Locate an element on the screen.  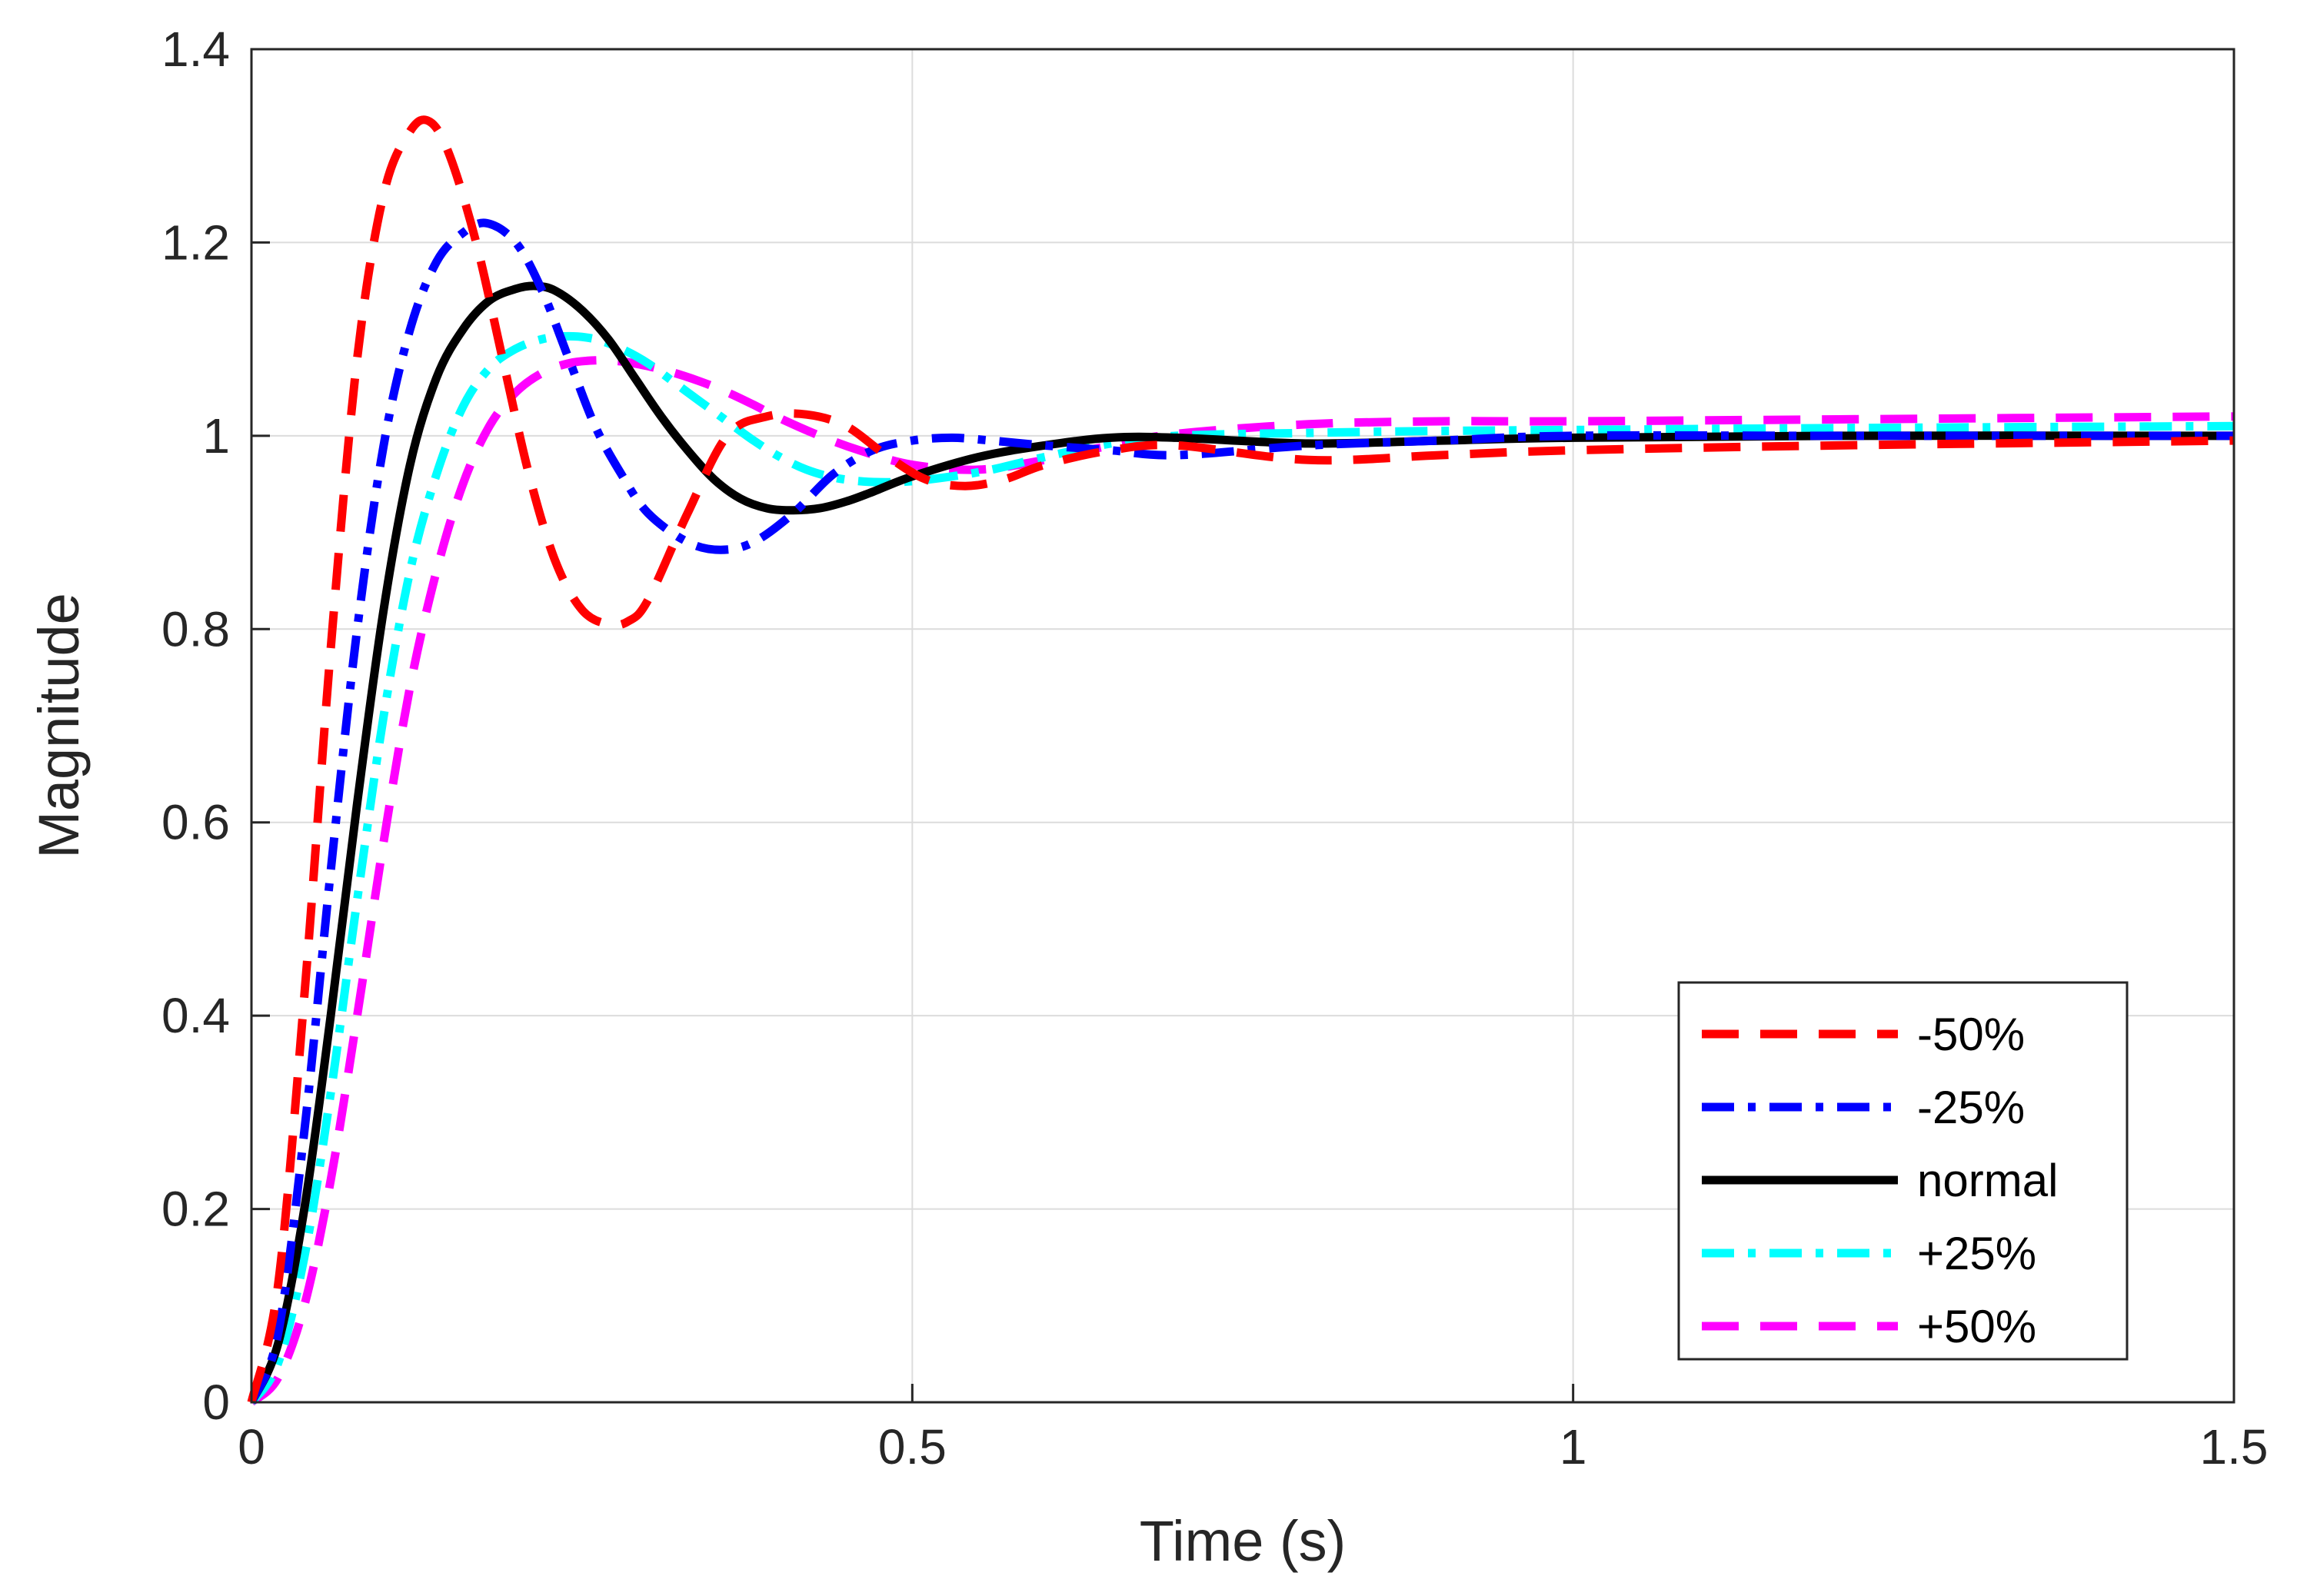
legend-label-minus25pct: -25% is located at coordinates (1971, 1107).